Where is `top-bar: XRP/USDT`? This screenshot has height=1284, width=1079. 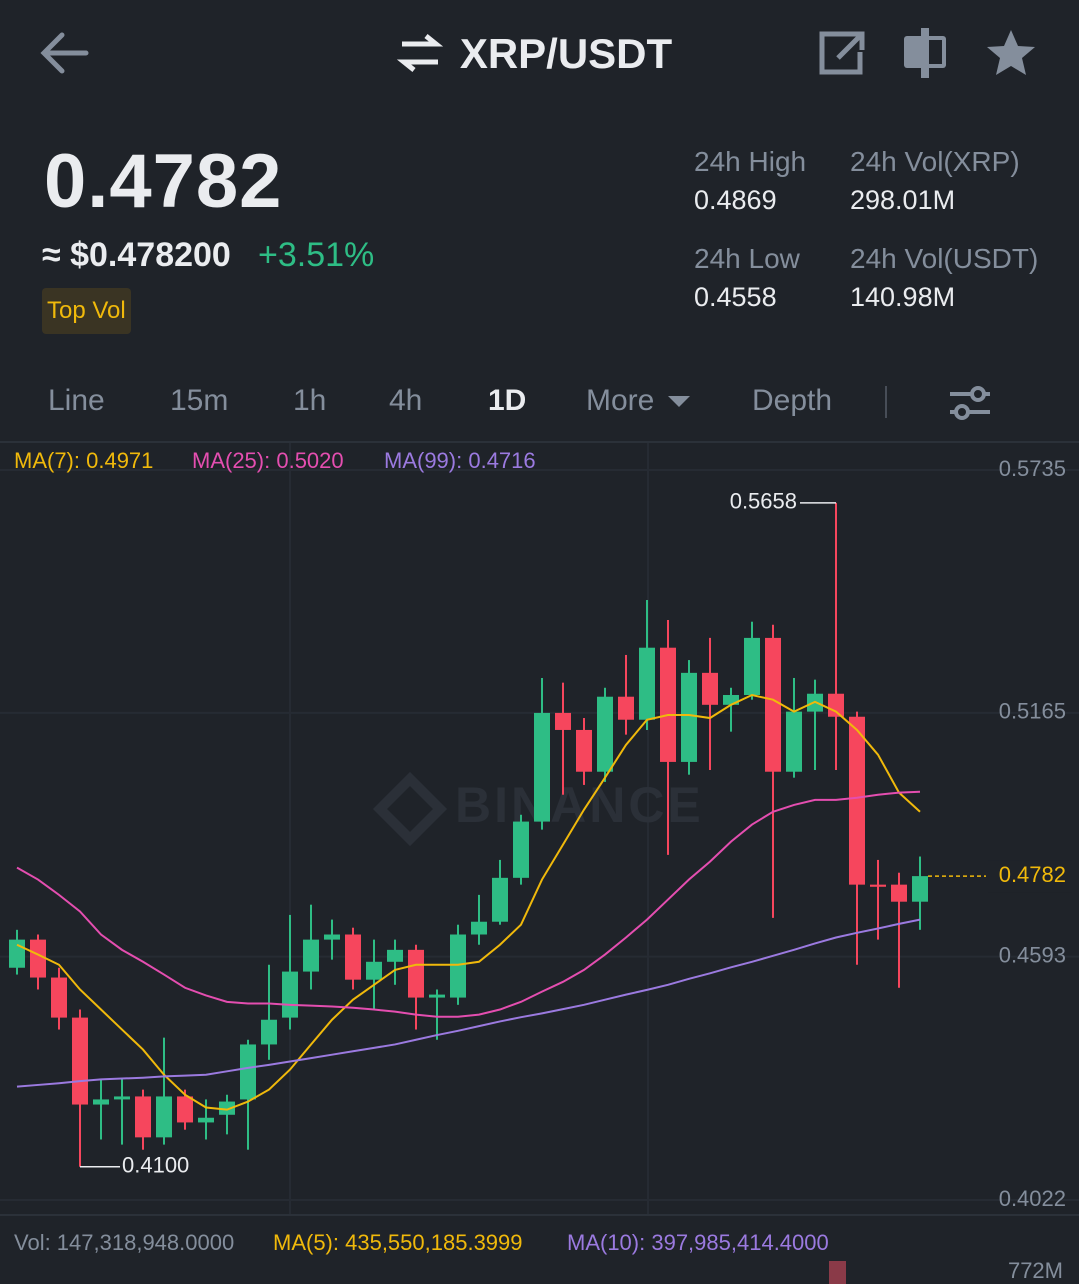
top-bar: XRP/USDT is located at coordinates (537, 53).